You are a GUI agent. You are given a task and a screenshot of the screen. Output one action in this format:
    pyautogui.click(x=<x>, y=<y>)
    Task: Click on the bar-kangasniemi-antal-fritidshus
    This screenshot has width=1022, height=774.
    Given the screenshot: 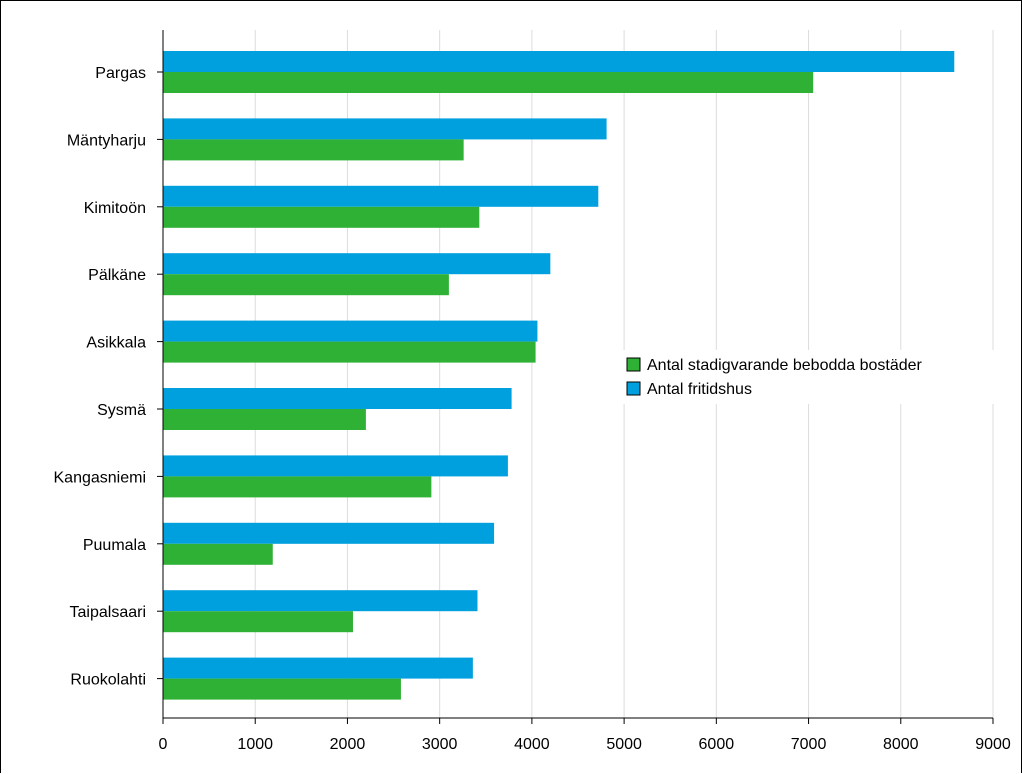 What is the action you would take?
    pyautogui.click(x=335, y=466)
    